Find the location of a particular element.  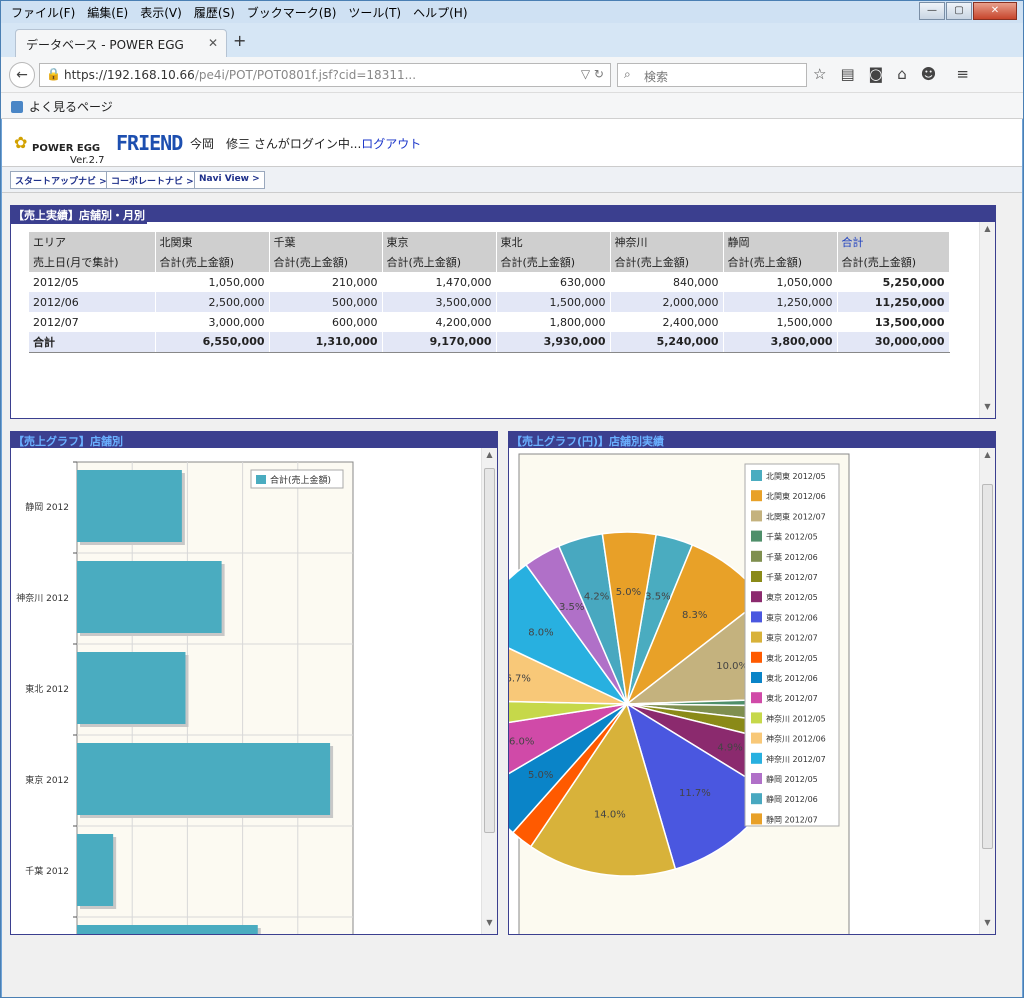

home-icon: ⌂ is located at coordinates (902, 74).